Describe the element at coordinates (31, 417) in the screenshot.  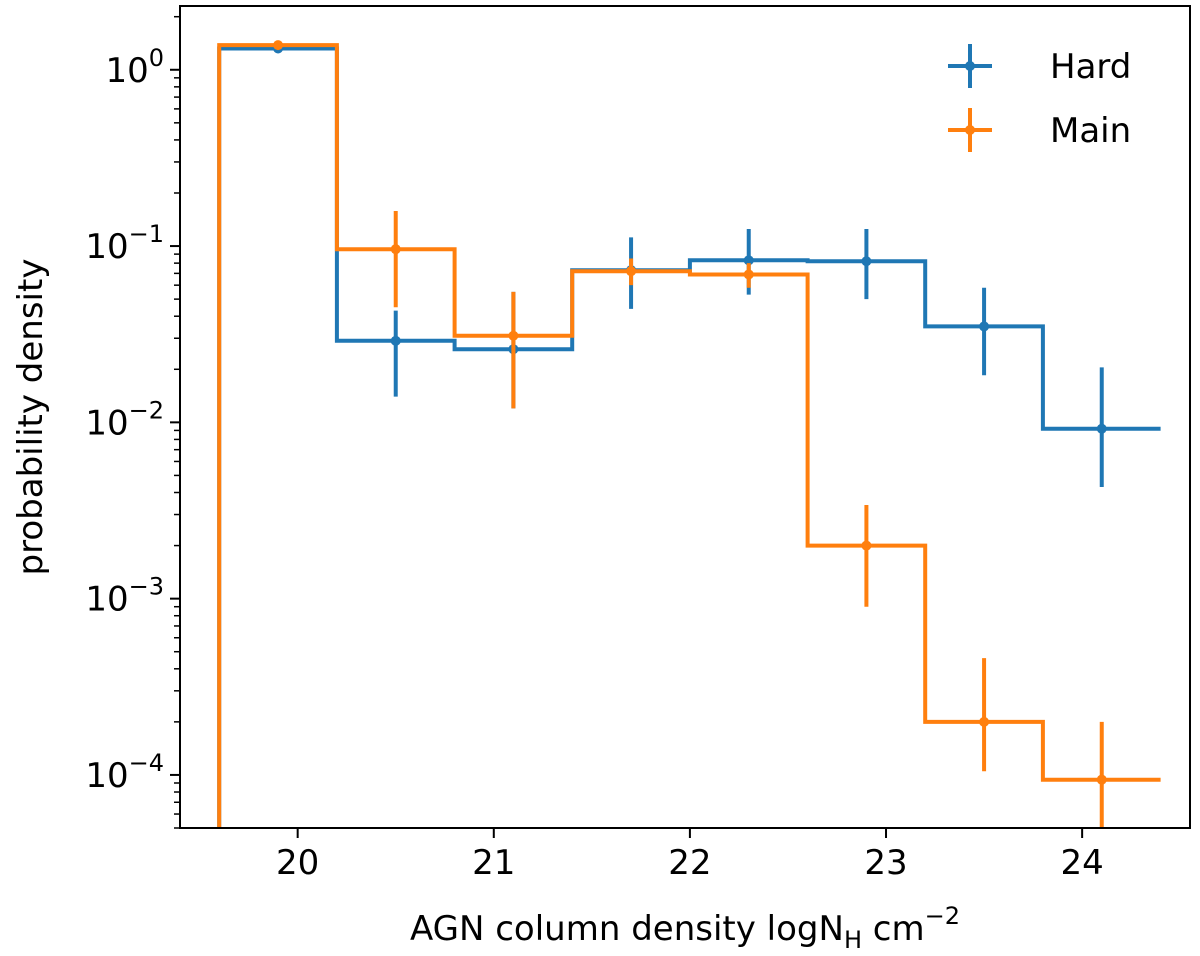
I see `y-axis-label: probability density` at that location.